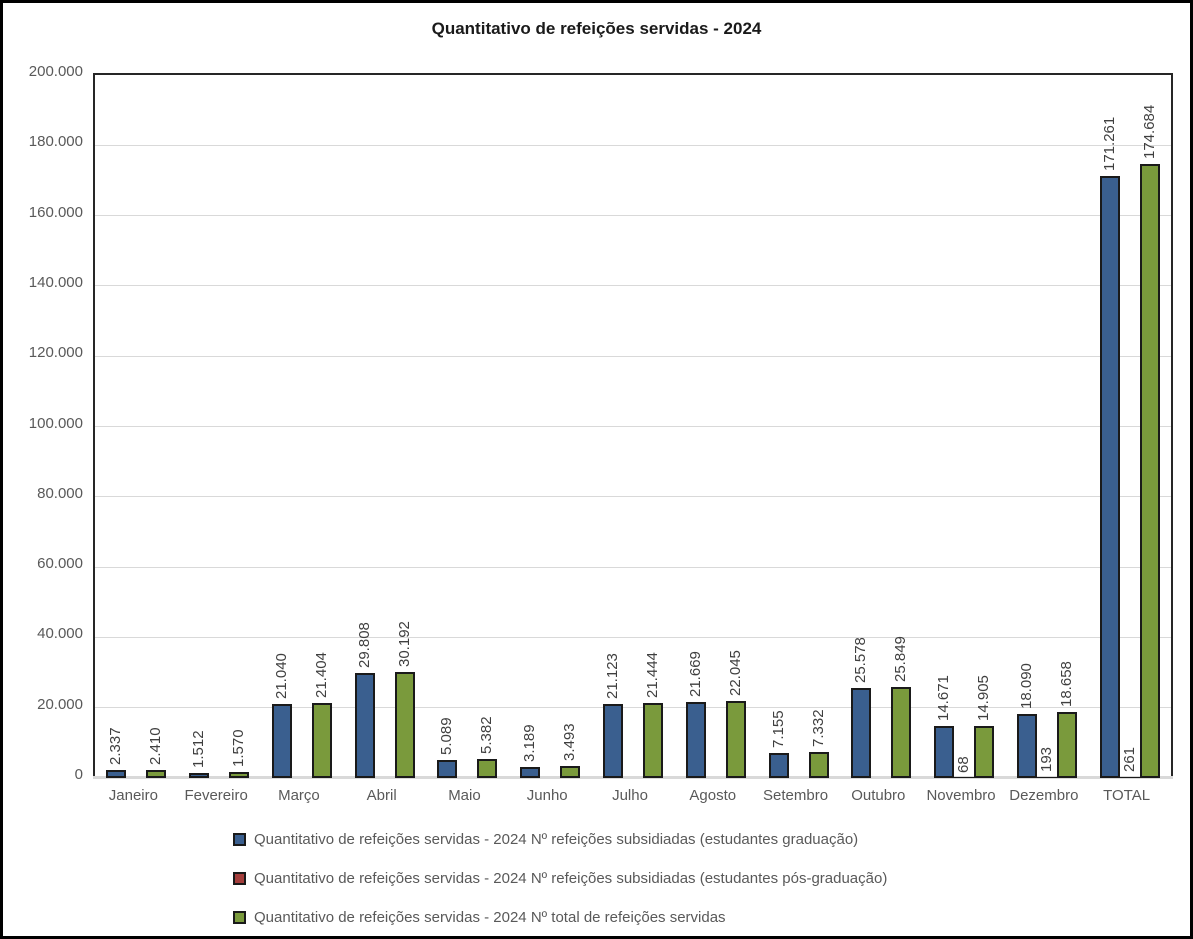  Describe the element at coordinates (487, 735) in the screenshot. I see `data-label: 5.382` at that location.